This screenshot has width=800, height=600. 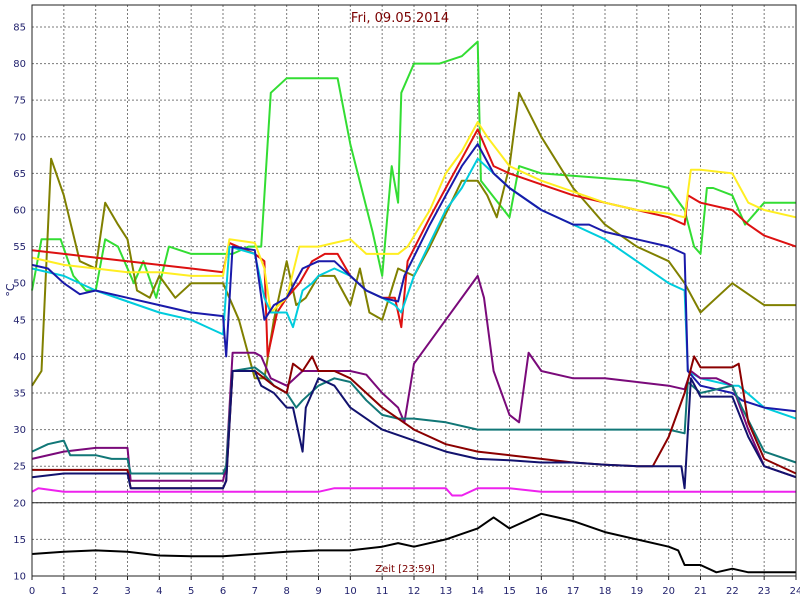 I want to click on y-tick-label: 80, so click(x=19, y=64).